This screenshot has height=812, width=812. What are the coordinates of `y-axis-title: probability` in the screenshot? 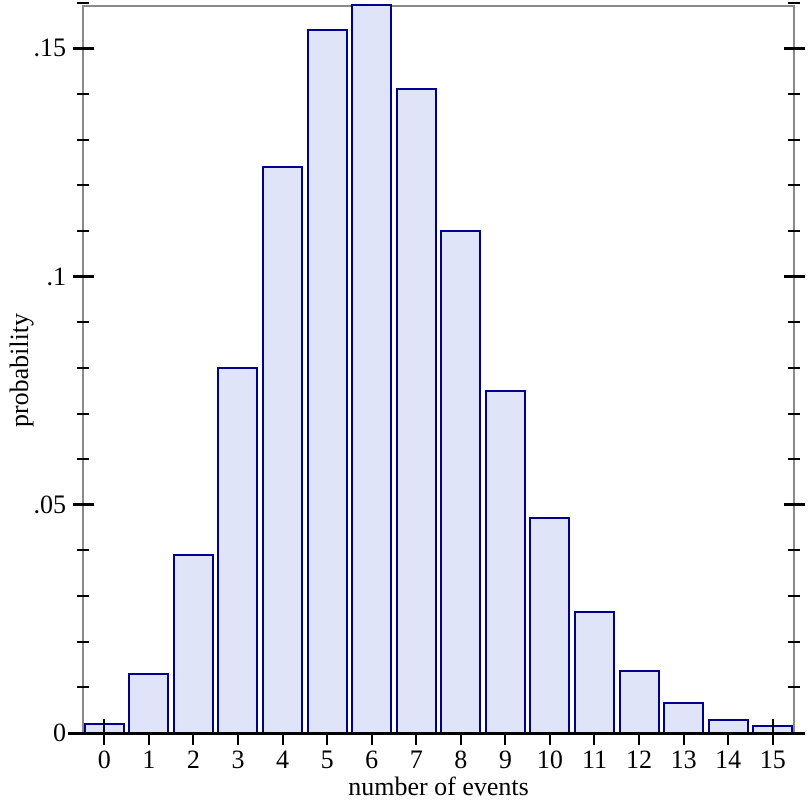 It's located at (19, 370).